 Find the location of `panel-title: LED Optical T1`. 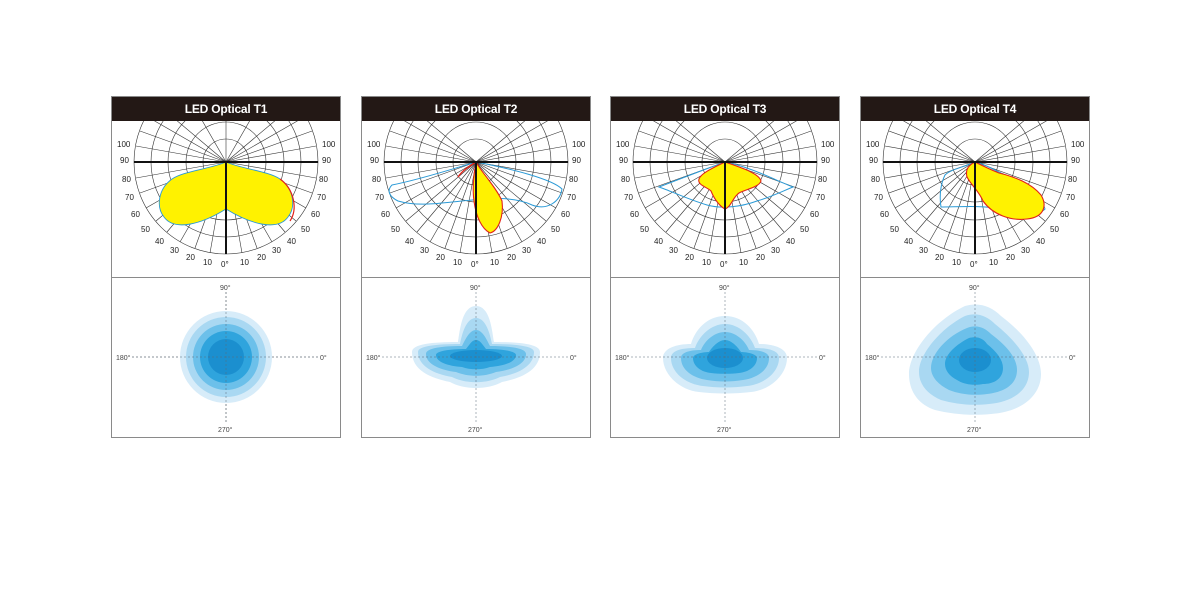

panel-title: LED Optical T1 is located at coordinates (226, 109).